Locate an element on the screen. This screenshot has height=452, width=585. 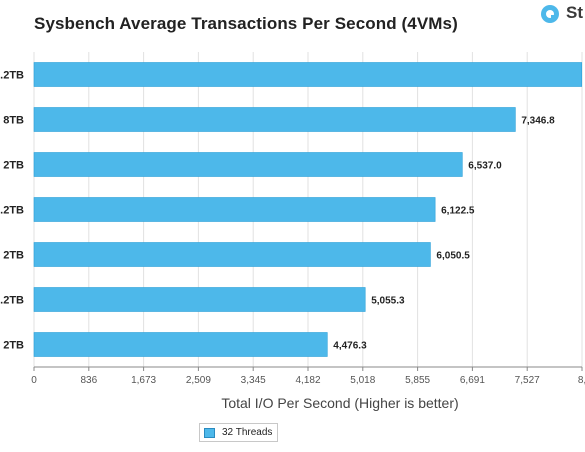
data-label: 6,537.0 is located at coordinates (485, 166).